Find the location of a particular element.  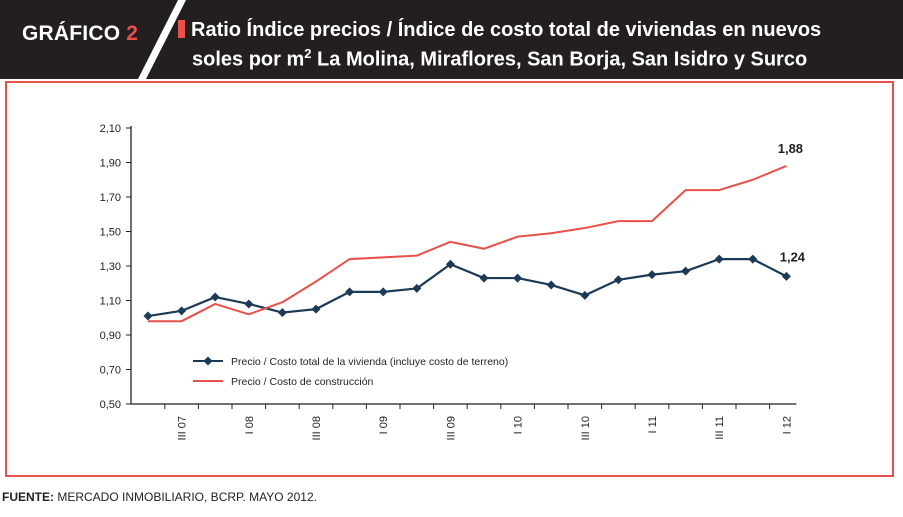

x-tick-label: I 11 is located at coordinates (653, 425).